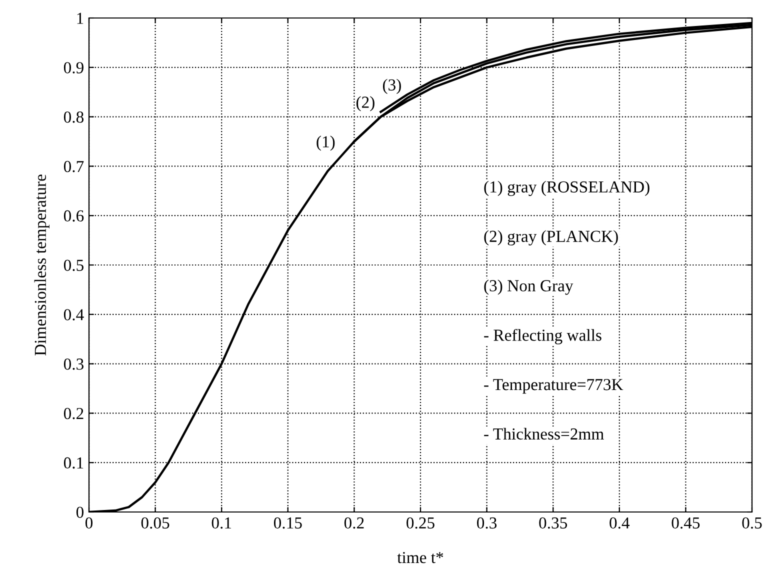  Describe the element at coordinates (543, 336) in the screenshot. I see `annotation: - Reflecting walls` at that location.